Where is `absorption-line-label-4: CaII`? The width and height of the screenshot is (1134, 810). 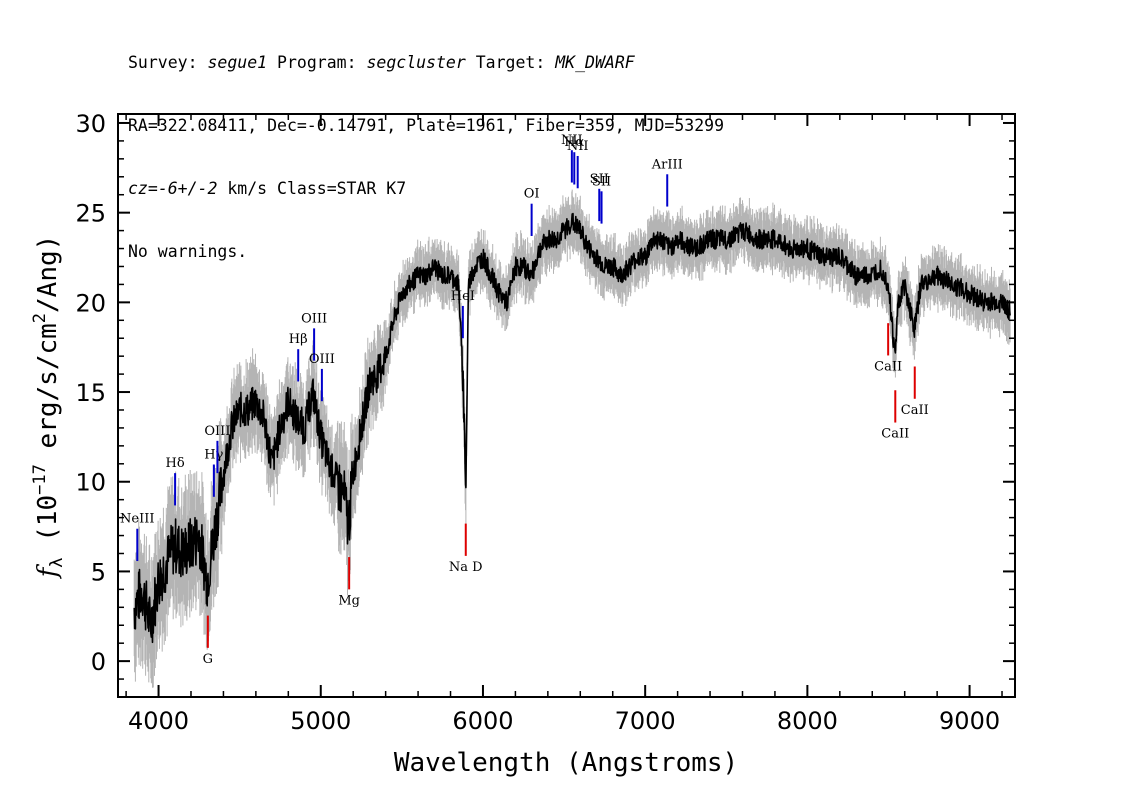
absorption-line-label-4: CaII is located at coordinates (895, 434).